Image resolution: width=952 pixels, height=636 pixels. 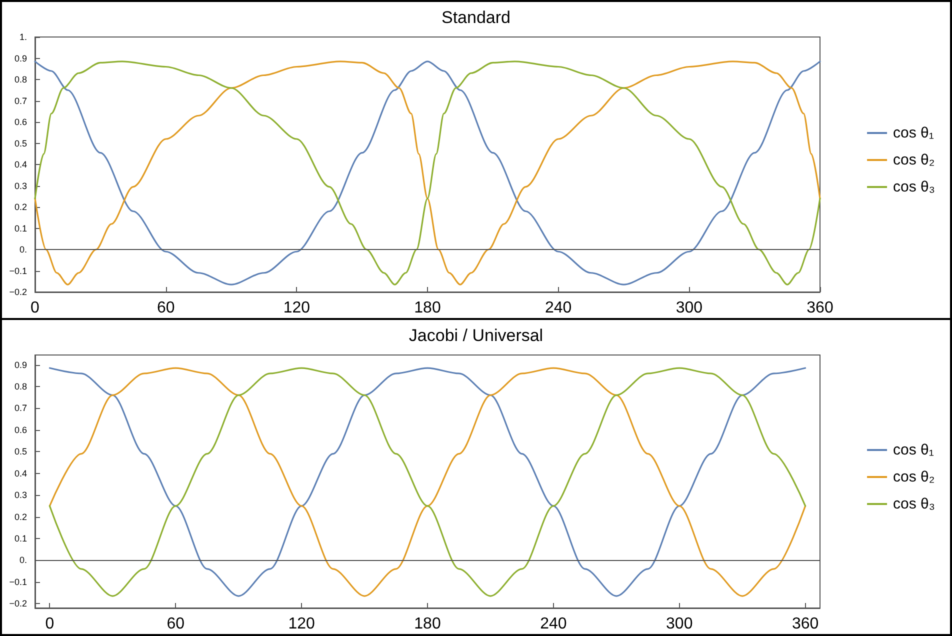 I want to click on chart-title: Standard, so click(x=476, y=17).